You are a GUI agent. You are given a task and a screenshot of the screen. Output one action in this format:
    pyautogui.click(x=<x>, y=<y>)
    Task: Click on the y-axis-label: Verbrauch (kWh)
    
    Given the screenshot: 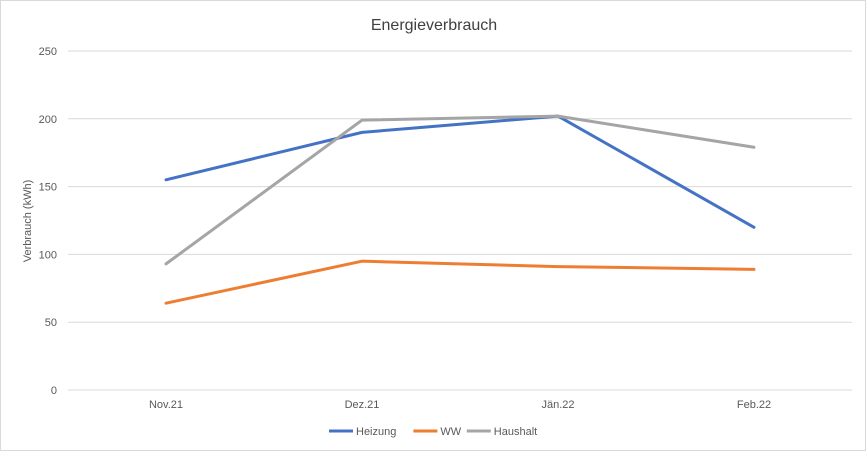 What is the action you would take?
    pyautogui.click(x=28, y=221)
    